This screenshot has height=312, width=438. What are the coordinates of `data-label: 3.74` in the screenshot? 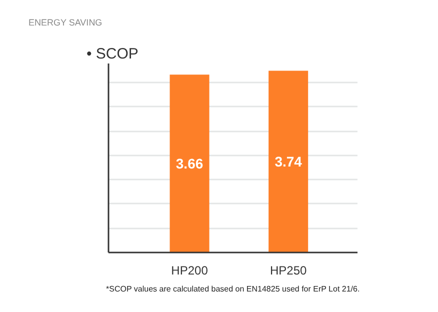 It's located at (288, 162).